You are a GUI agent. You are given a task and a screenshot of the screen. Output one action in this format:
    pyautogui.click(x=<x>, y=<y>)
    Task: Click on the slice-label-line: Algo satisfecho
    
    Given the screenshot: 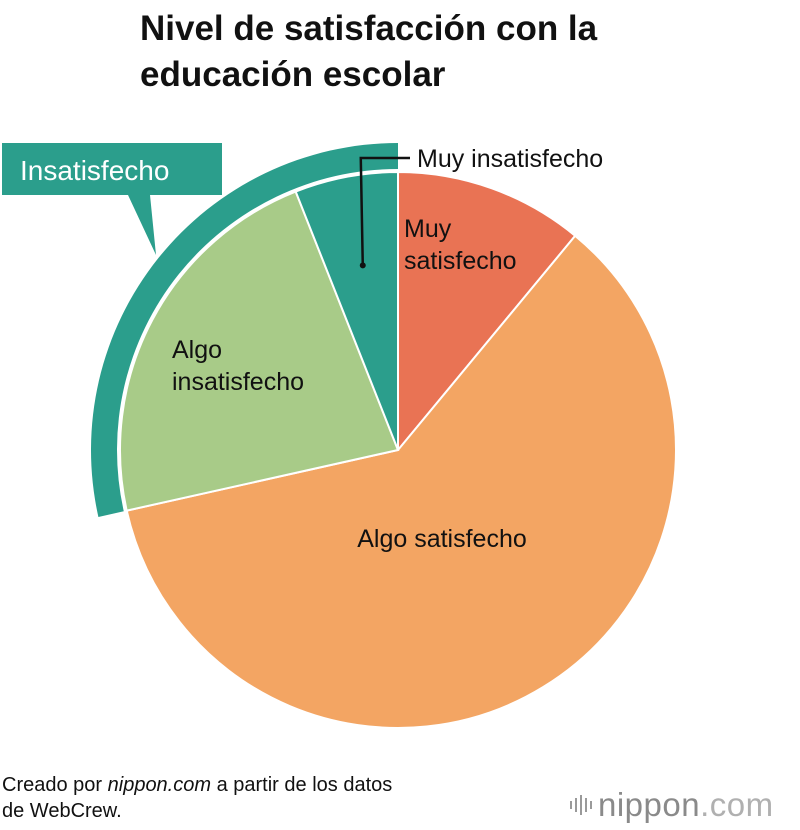 What is the action you would take?
    pyautogui.click(x=442, y=539)
    